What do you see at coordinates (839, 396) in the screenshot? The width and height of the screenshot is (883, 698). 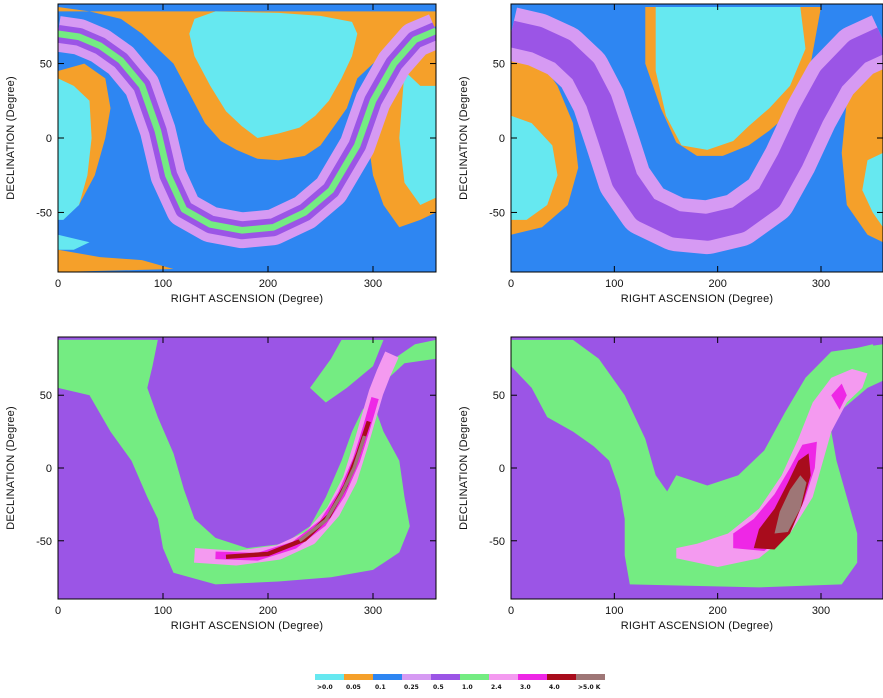 I see `blob-level-4.0` at bounding box center [839, 396].